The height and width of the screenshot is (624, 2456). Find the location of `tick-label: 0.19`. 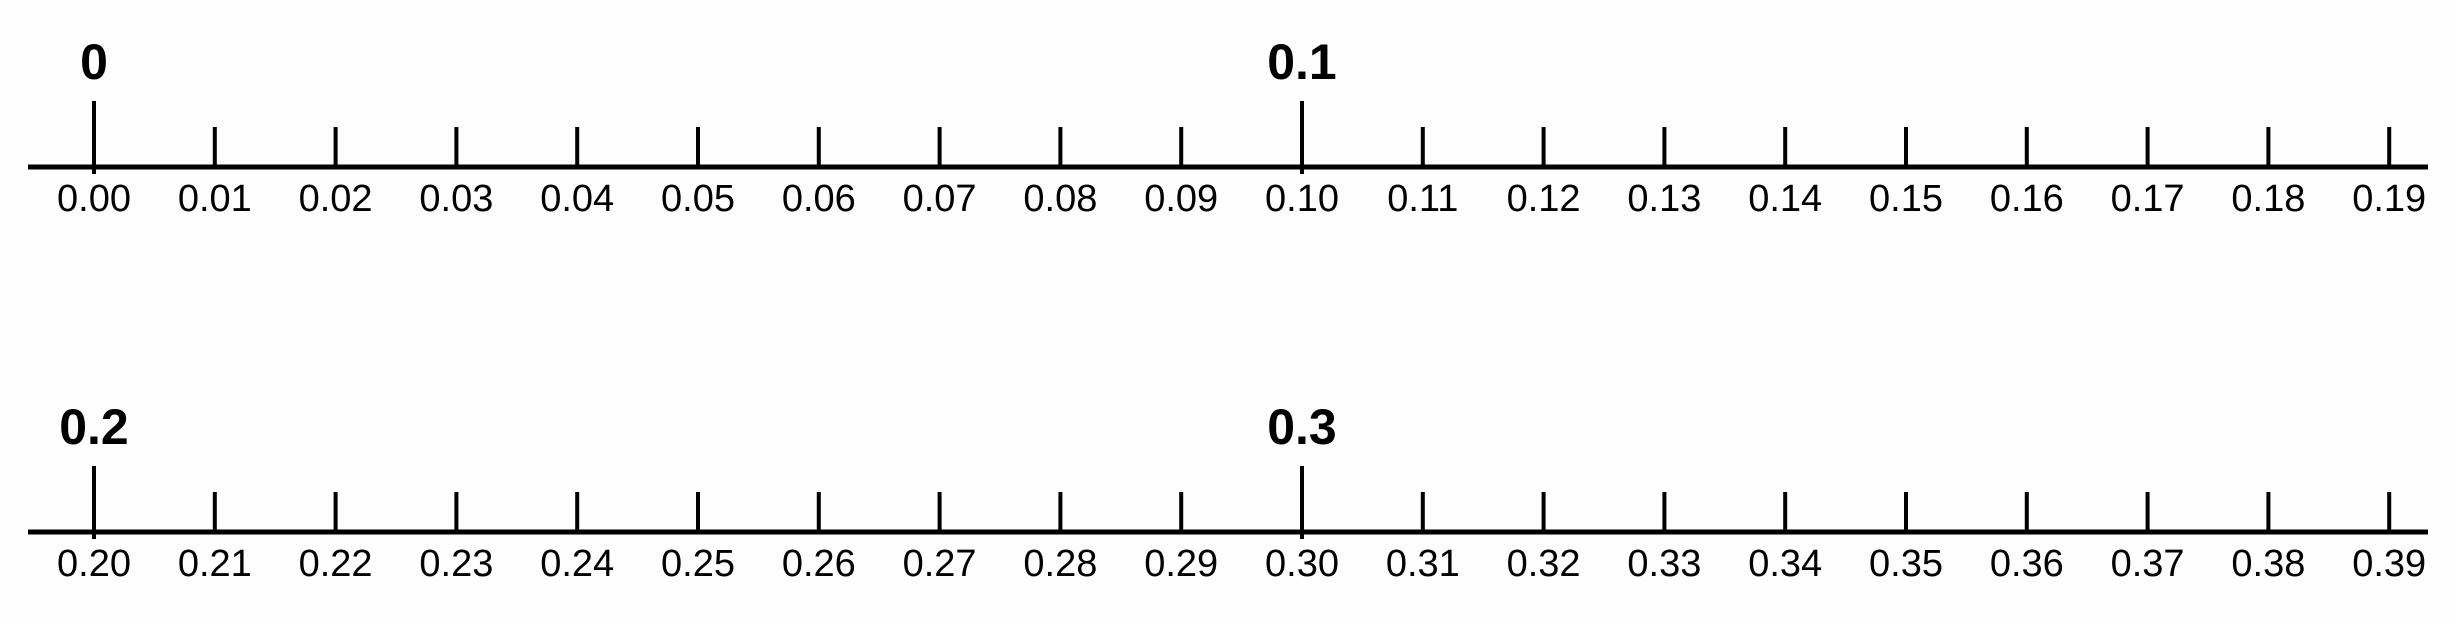

tick-label: 0.19 is located at coordinates (2389, 199).